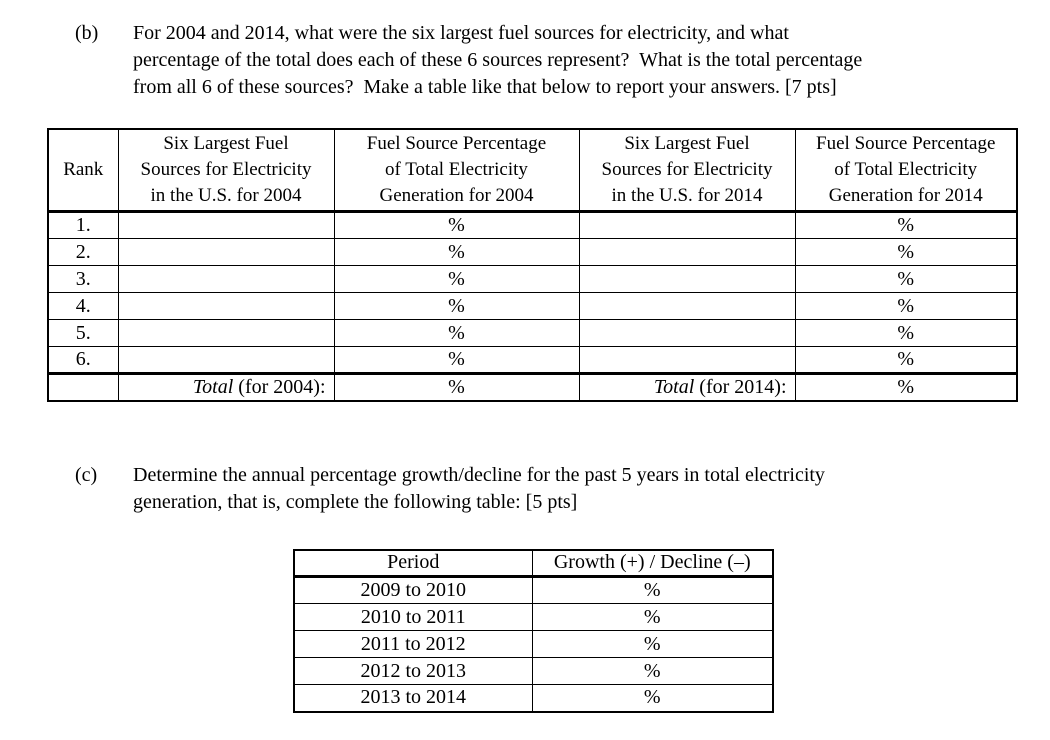  Describe the element at coordinates (413, 617) in the screenshot. I see `period-cell: 2010 to 2011` at that location.